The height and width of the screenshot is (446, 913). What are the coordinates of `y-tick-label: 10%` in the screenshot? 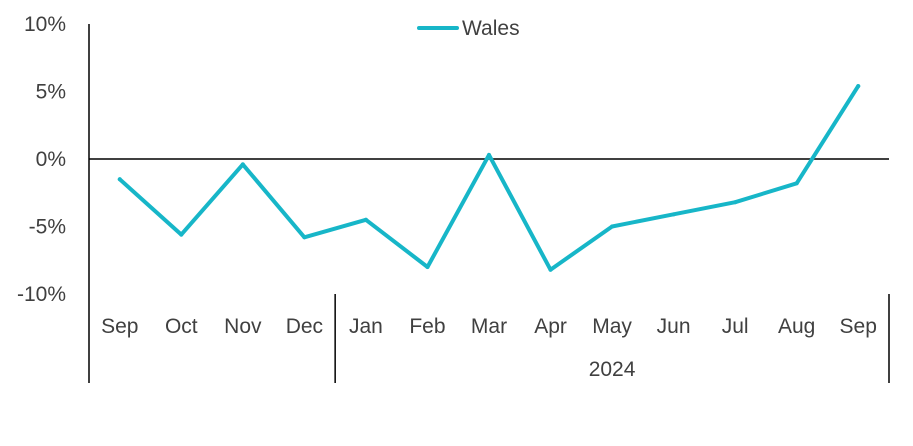 It's located at (45, 24).